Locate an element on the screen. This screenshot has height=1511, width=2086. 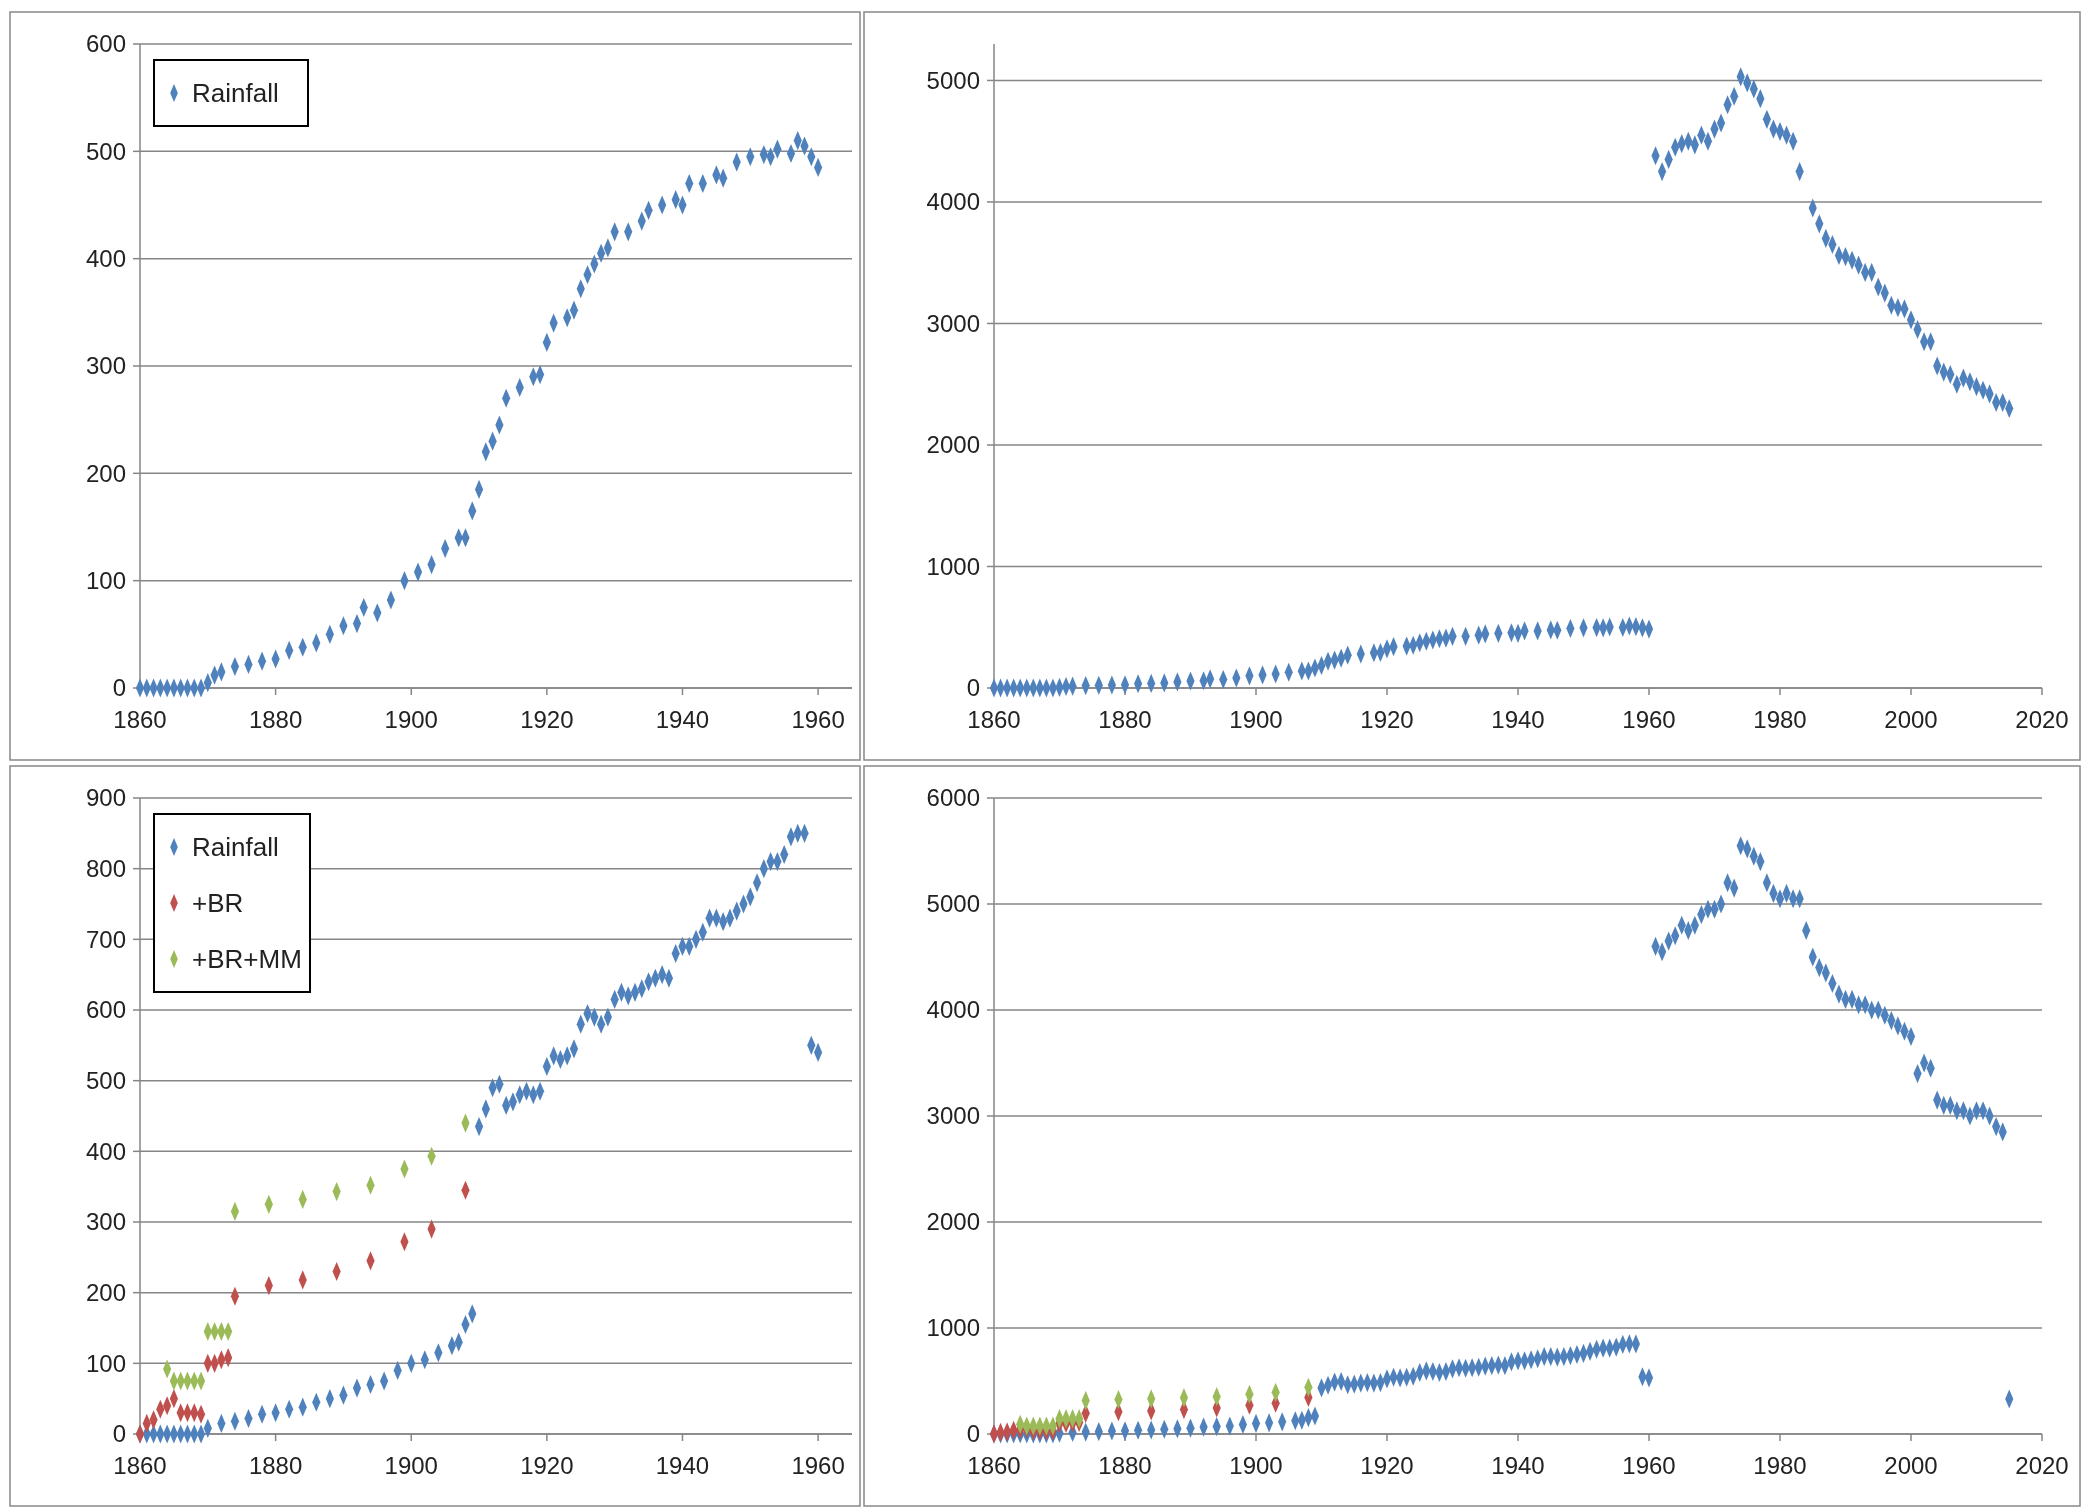
y-tick-label: 800 is located at coordinates (105, 869).